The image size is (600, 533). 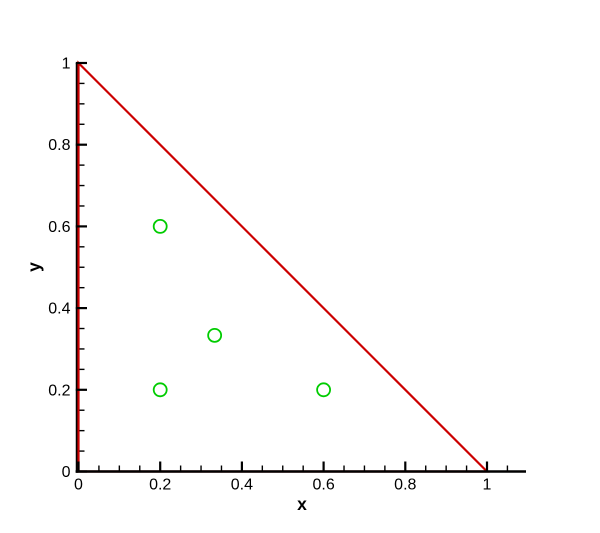 I want to click on x-axis-title: x, so click(x=302, y=504).